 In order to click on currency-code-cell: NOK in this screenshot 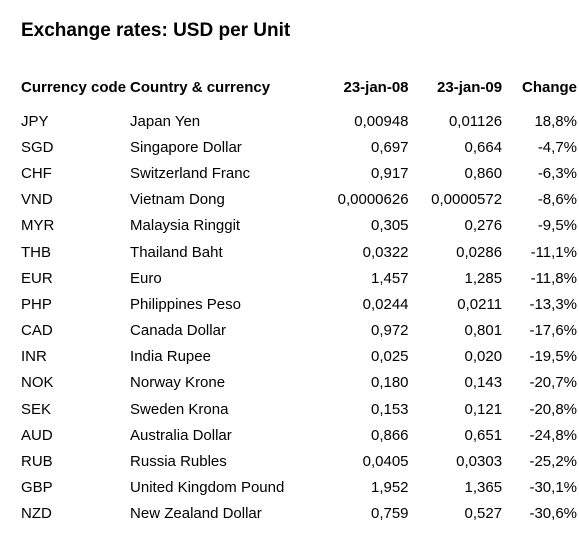, I will do `click(37, 383)`.